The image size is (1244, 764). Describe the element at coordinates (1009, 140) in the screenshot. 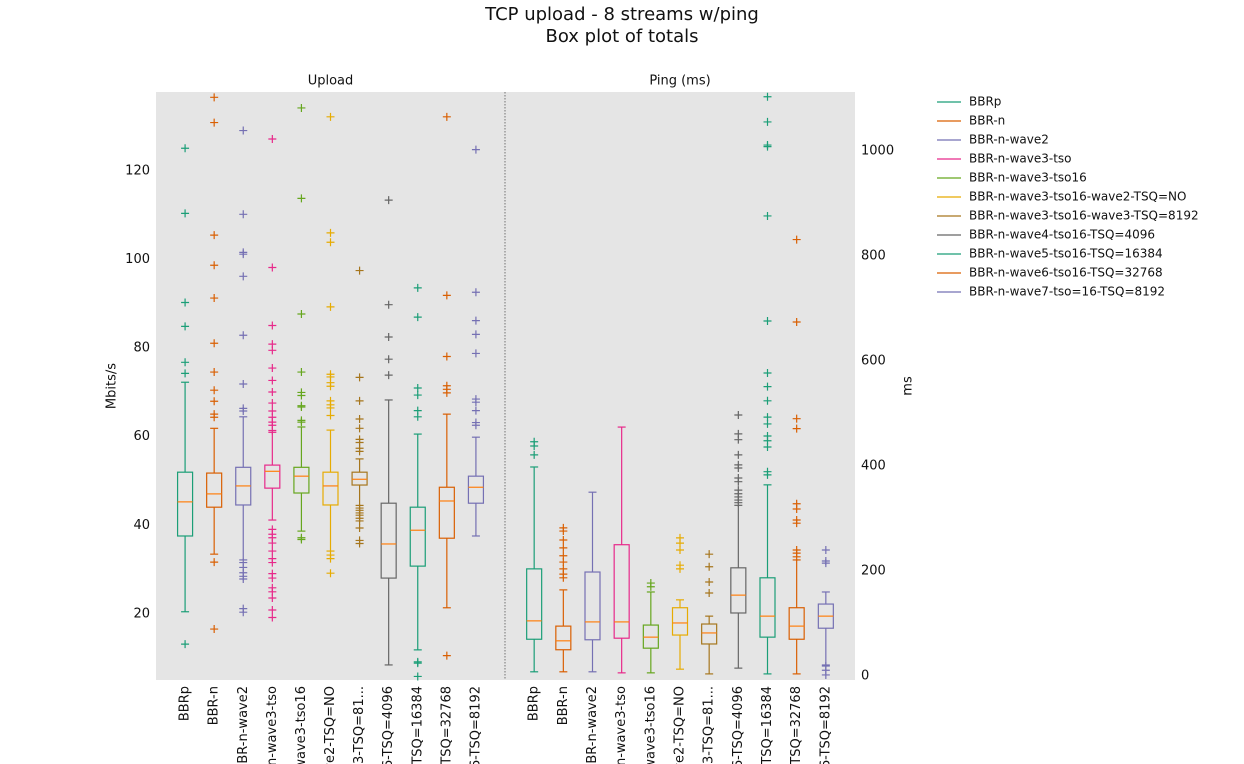

I see `legend-label: BBR-n-wave2` at that location.